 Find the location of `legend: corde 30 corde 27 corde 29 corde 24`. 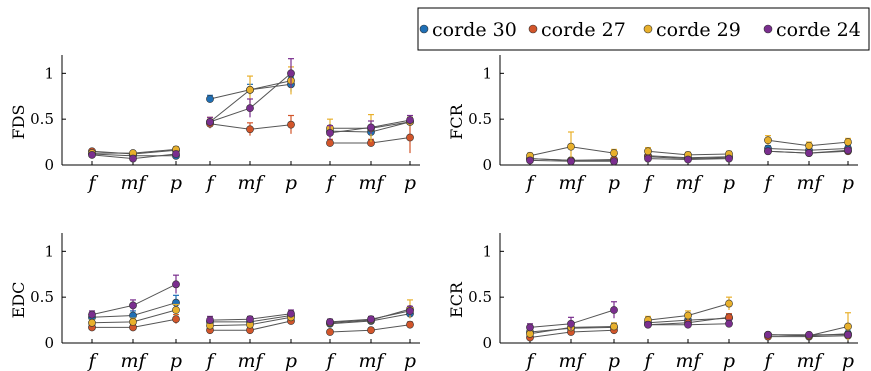

legend: corde 30 corde 27 corde 29 corde 24 is located at coordinates (643, 29).